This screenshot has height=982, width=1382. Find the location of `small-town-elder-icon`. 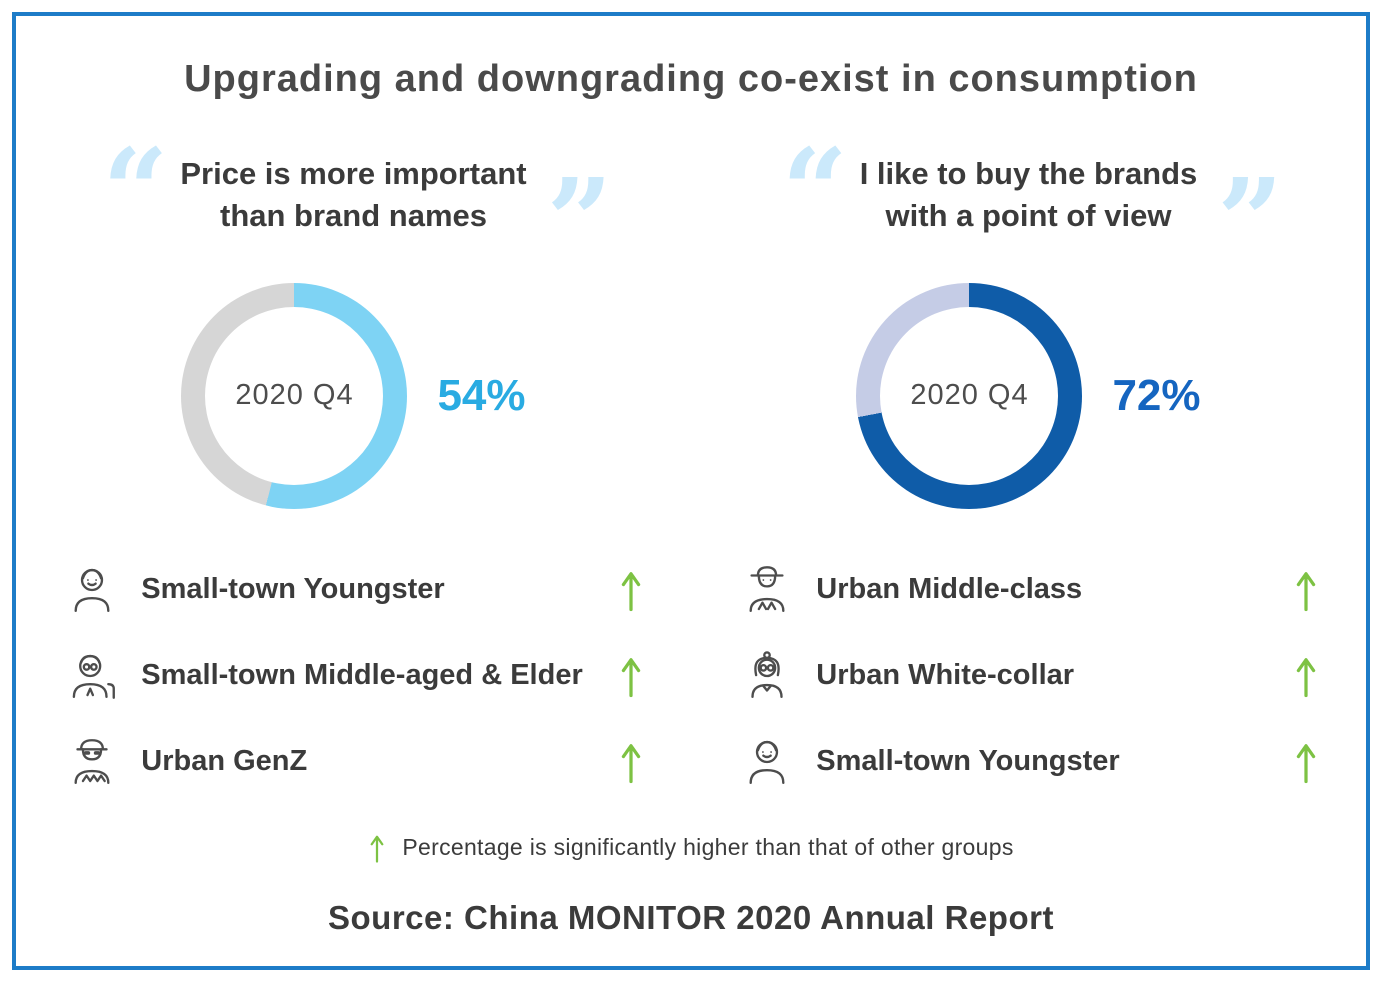

small-town-elder-icon is located at coordinates (92, 676).